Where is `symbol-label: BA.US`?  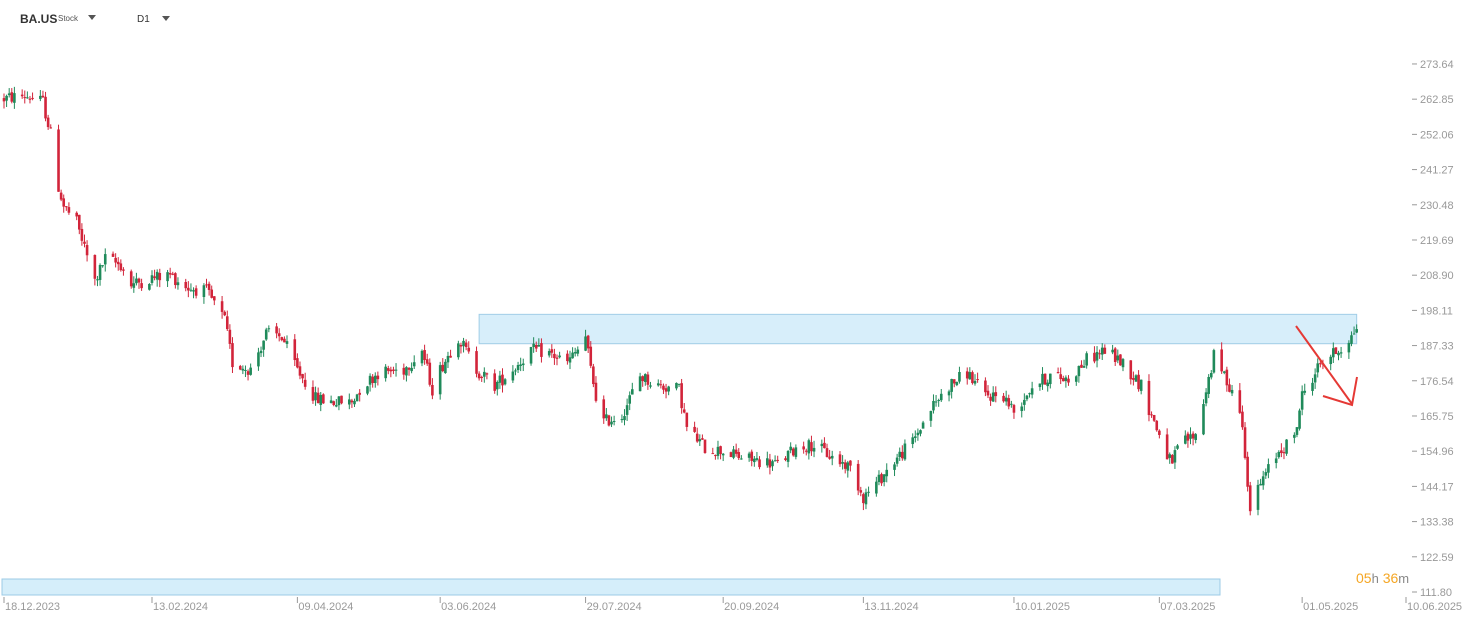
symbol-label: BA.US is located at coordinates (39, 19).